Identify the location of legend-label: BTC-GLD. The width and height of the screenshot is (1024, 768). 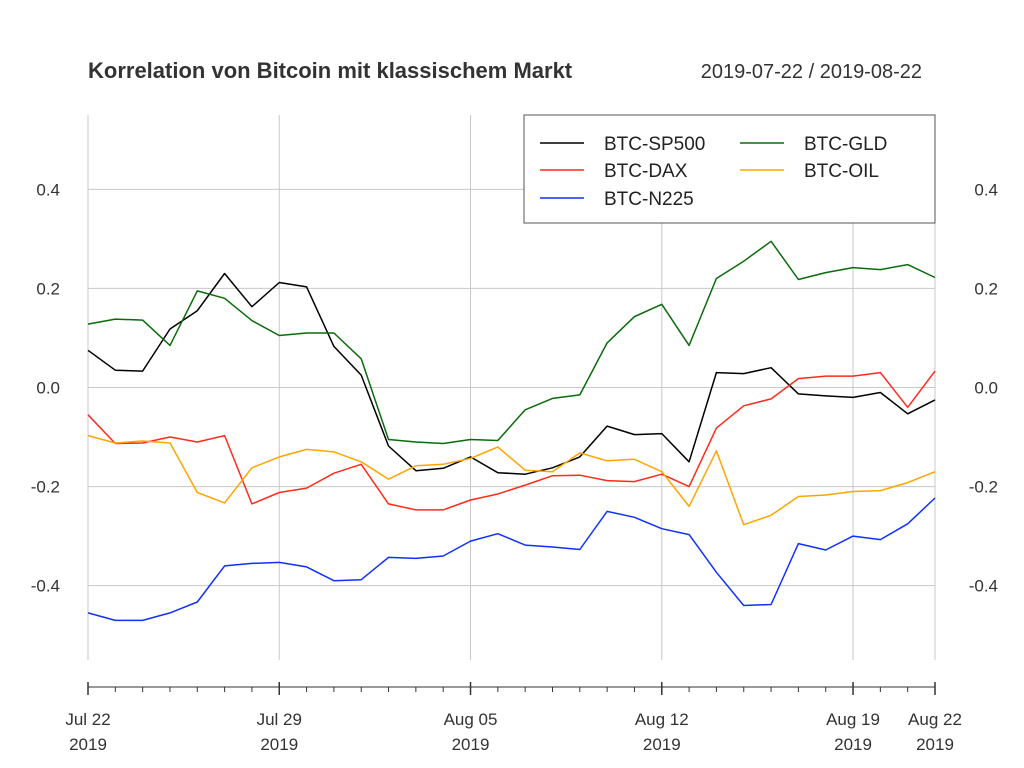
(845, 144).